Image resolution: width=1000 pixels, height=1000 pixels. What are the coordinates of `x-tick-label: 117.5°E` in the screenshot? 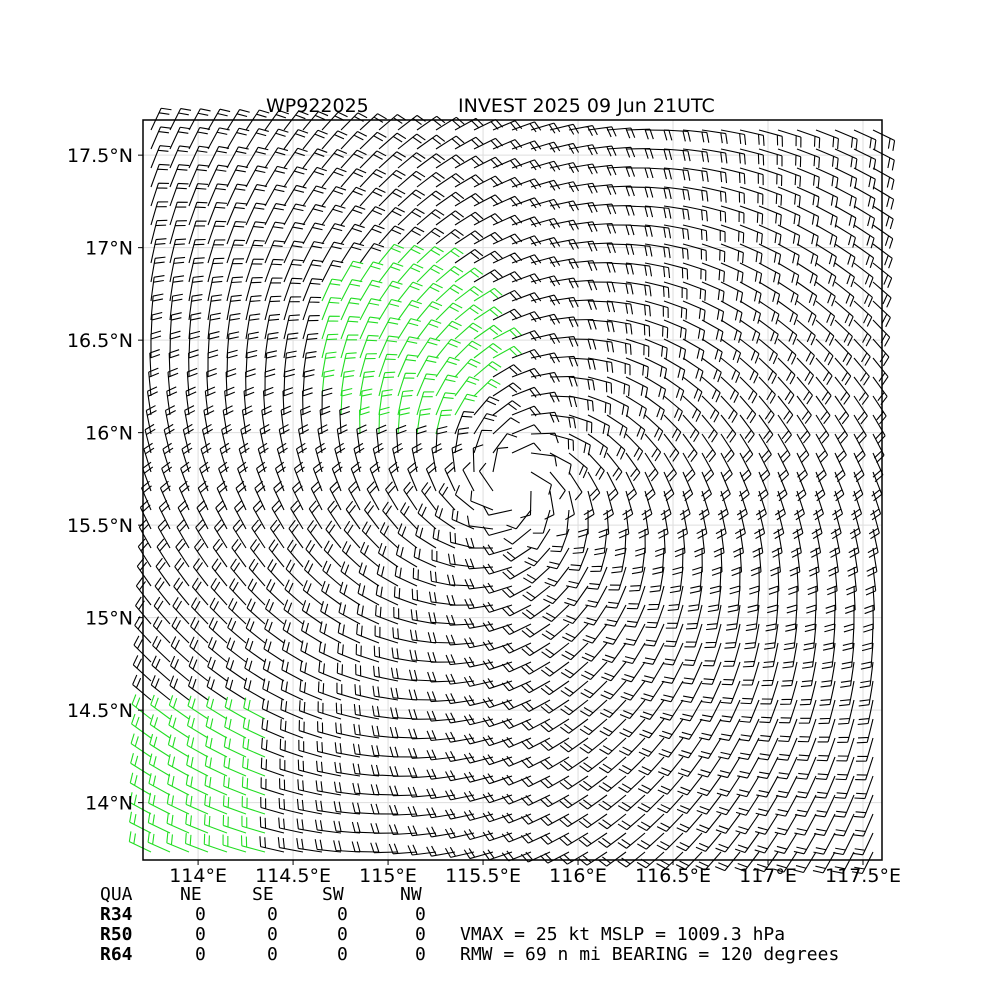 It's located at (863, 876).